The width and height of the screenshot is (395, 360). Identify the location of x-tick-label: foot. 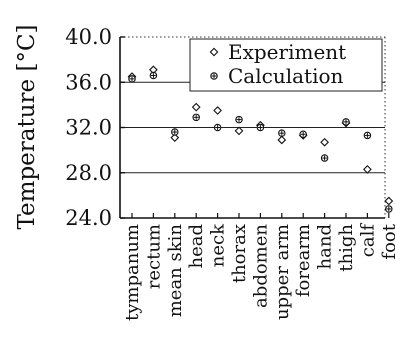
(387, 241).